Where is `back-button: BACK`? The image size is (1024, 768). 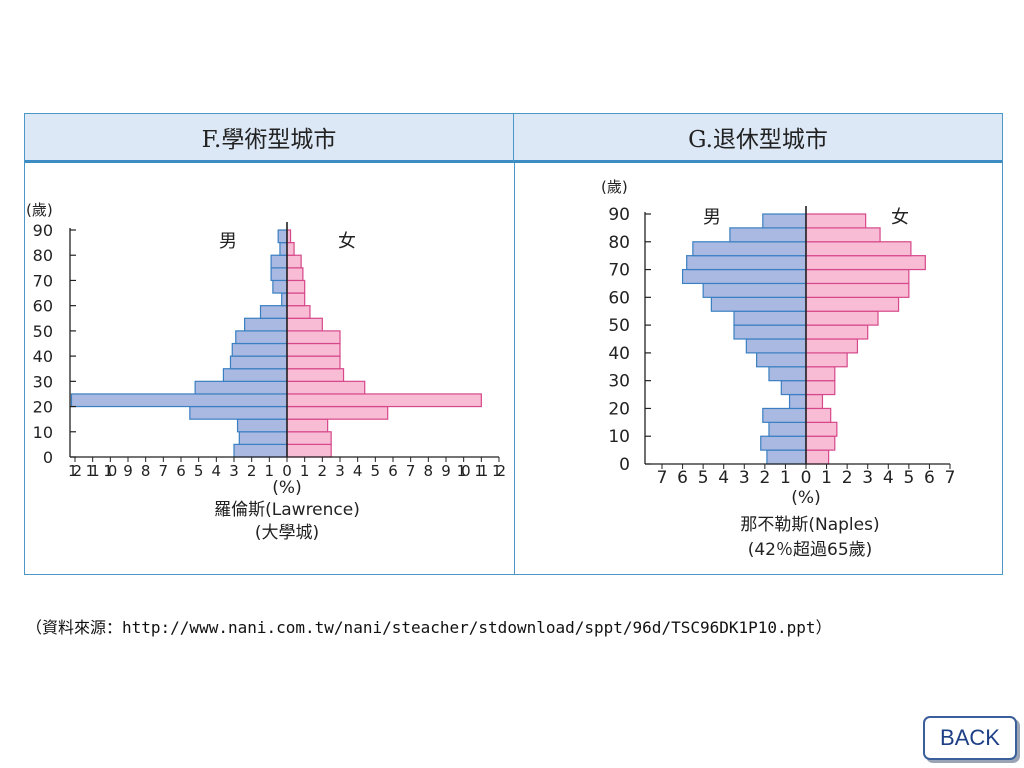 back-button: BACK is located at coordinates (970, 738).